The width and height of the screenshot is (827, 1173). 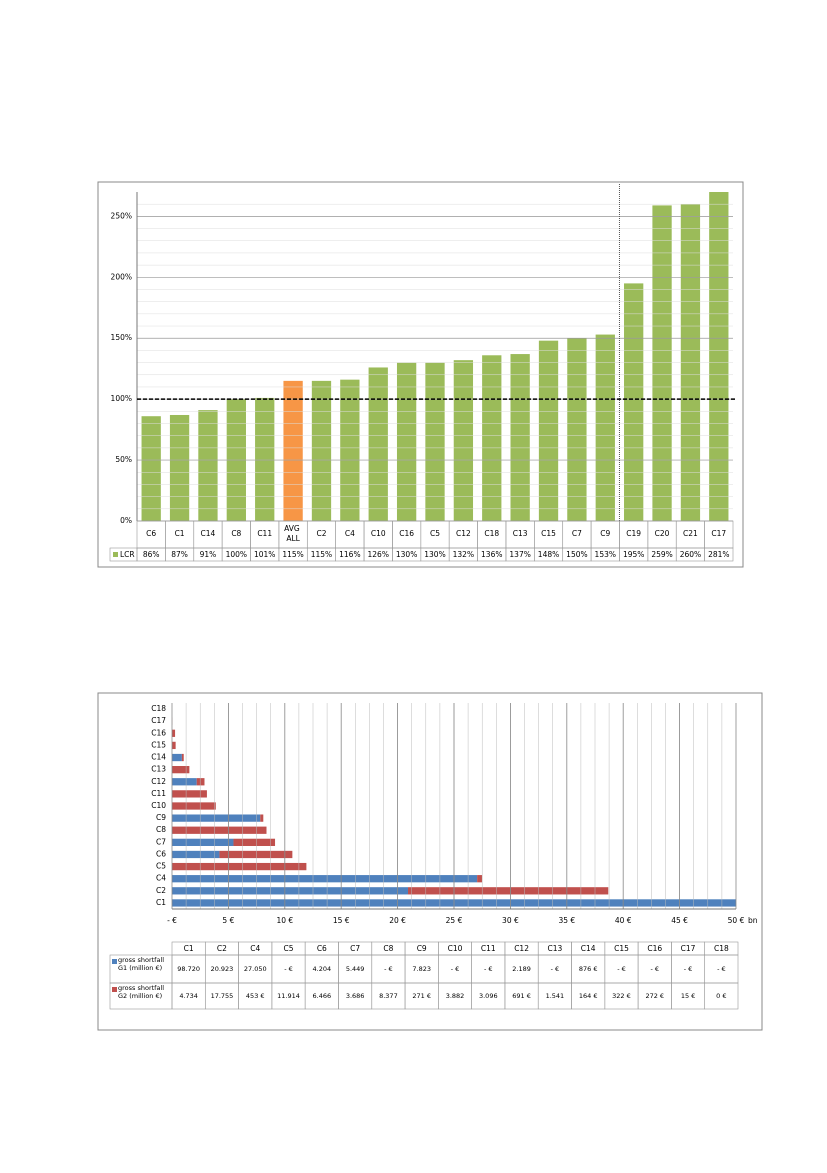 What do you see at coordinates (161, 890) in the screenshot?
I see `y-tick-label: C2` at bounding box center [161, 890].